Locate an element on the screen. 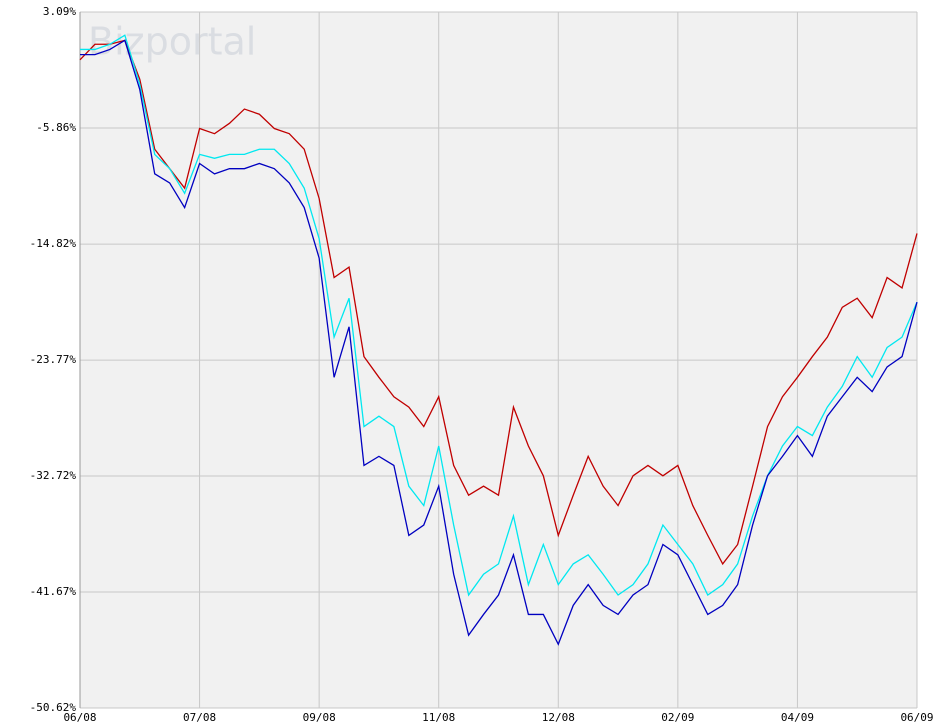  x-tick-label: 07/08 is located at coordinates (199, 717).